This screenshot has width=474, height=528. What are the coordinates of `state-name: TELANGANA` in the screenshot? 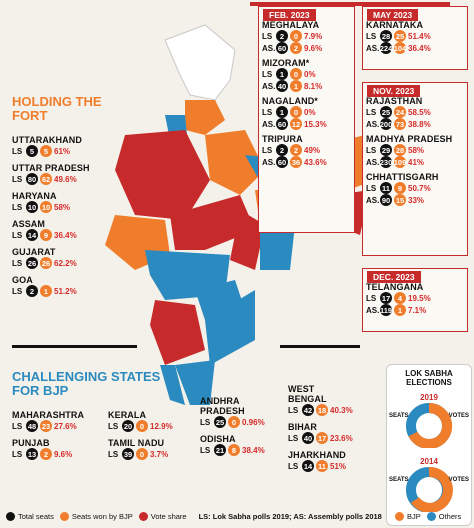 It's located at (395, 287).